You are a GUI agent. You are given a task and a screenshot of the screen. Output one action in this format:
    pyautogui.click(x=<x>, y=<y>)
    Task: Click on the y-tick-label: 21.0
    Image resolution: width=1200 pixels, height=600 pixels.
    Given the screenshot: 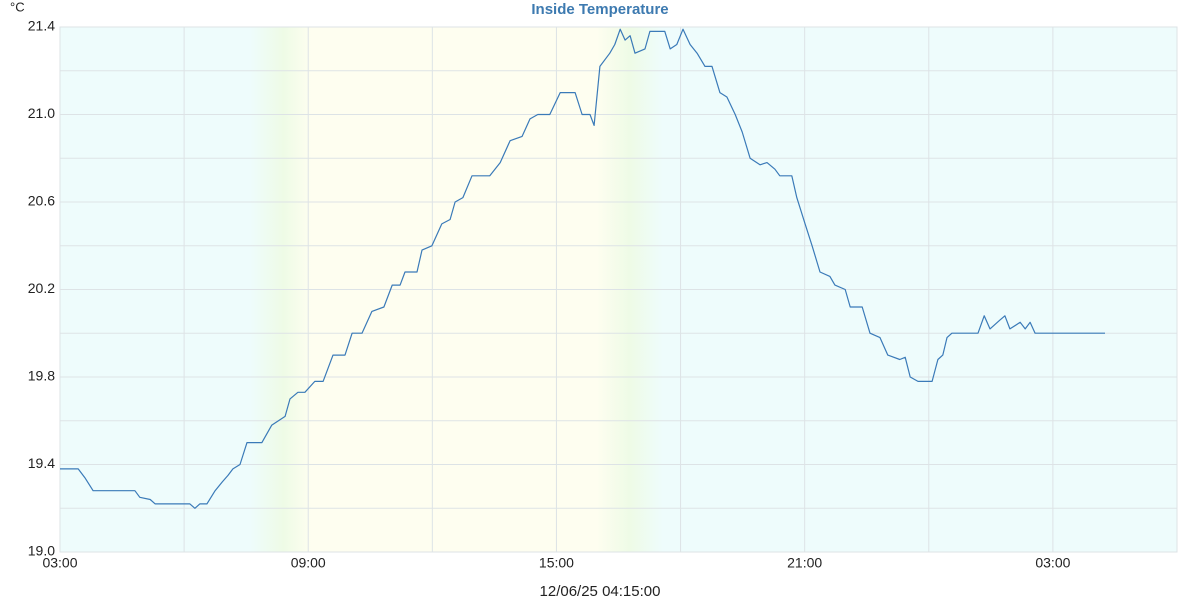 What is the action you would take?
    pyautogui.click(x=41, y=113)
    